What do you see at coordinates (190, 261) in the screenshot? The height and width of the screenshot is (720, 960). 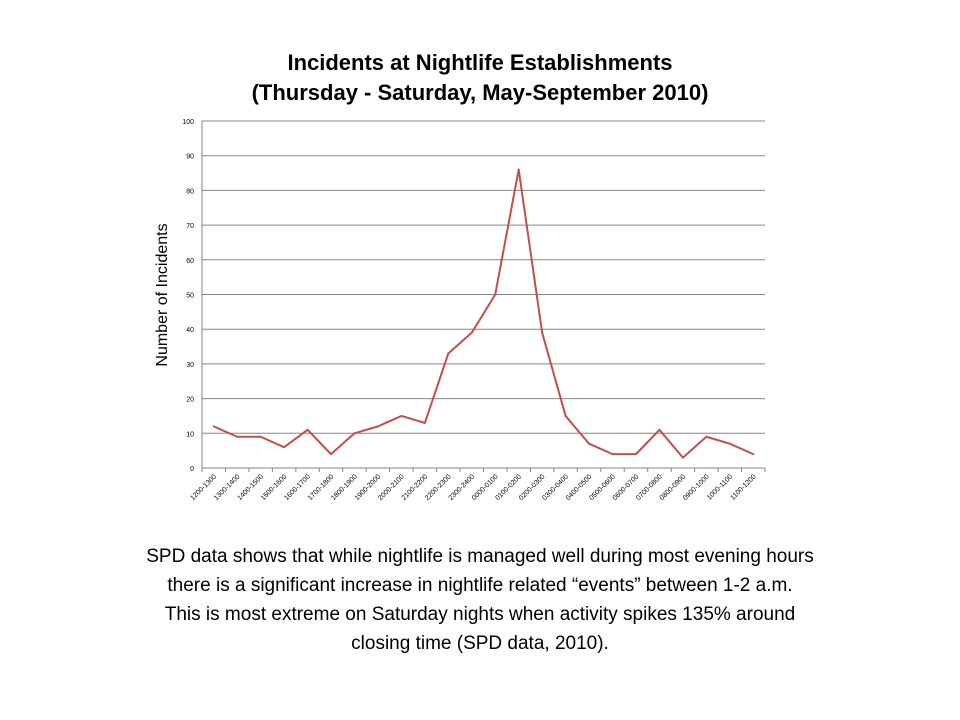 I see `y-tick-label: 60` at bounding box center [190, 261].